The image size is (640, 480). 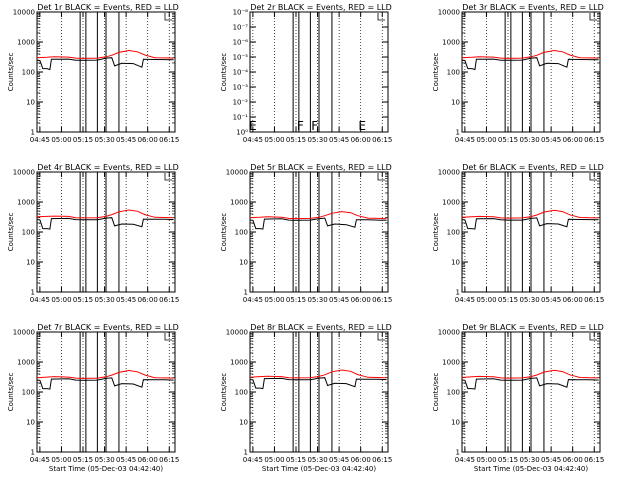 What do you see at coordinates (321, 327) in the screenshot?
I see `panel-title: Det 8r BLACK = Events, RED = LLD` at bounding box center [321, 327].